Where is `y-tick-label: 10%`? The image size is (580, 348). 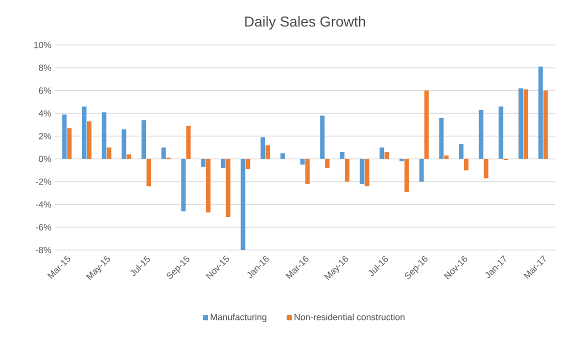 y-tick-label: 10% is located at coordinates (43, 45).